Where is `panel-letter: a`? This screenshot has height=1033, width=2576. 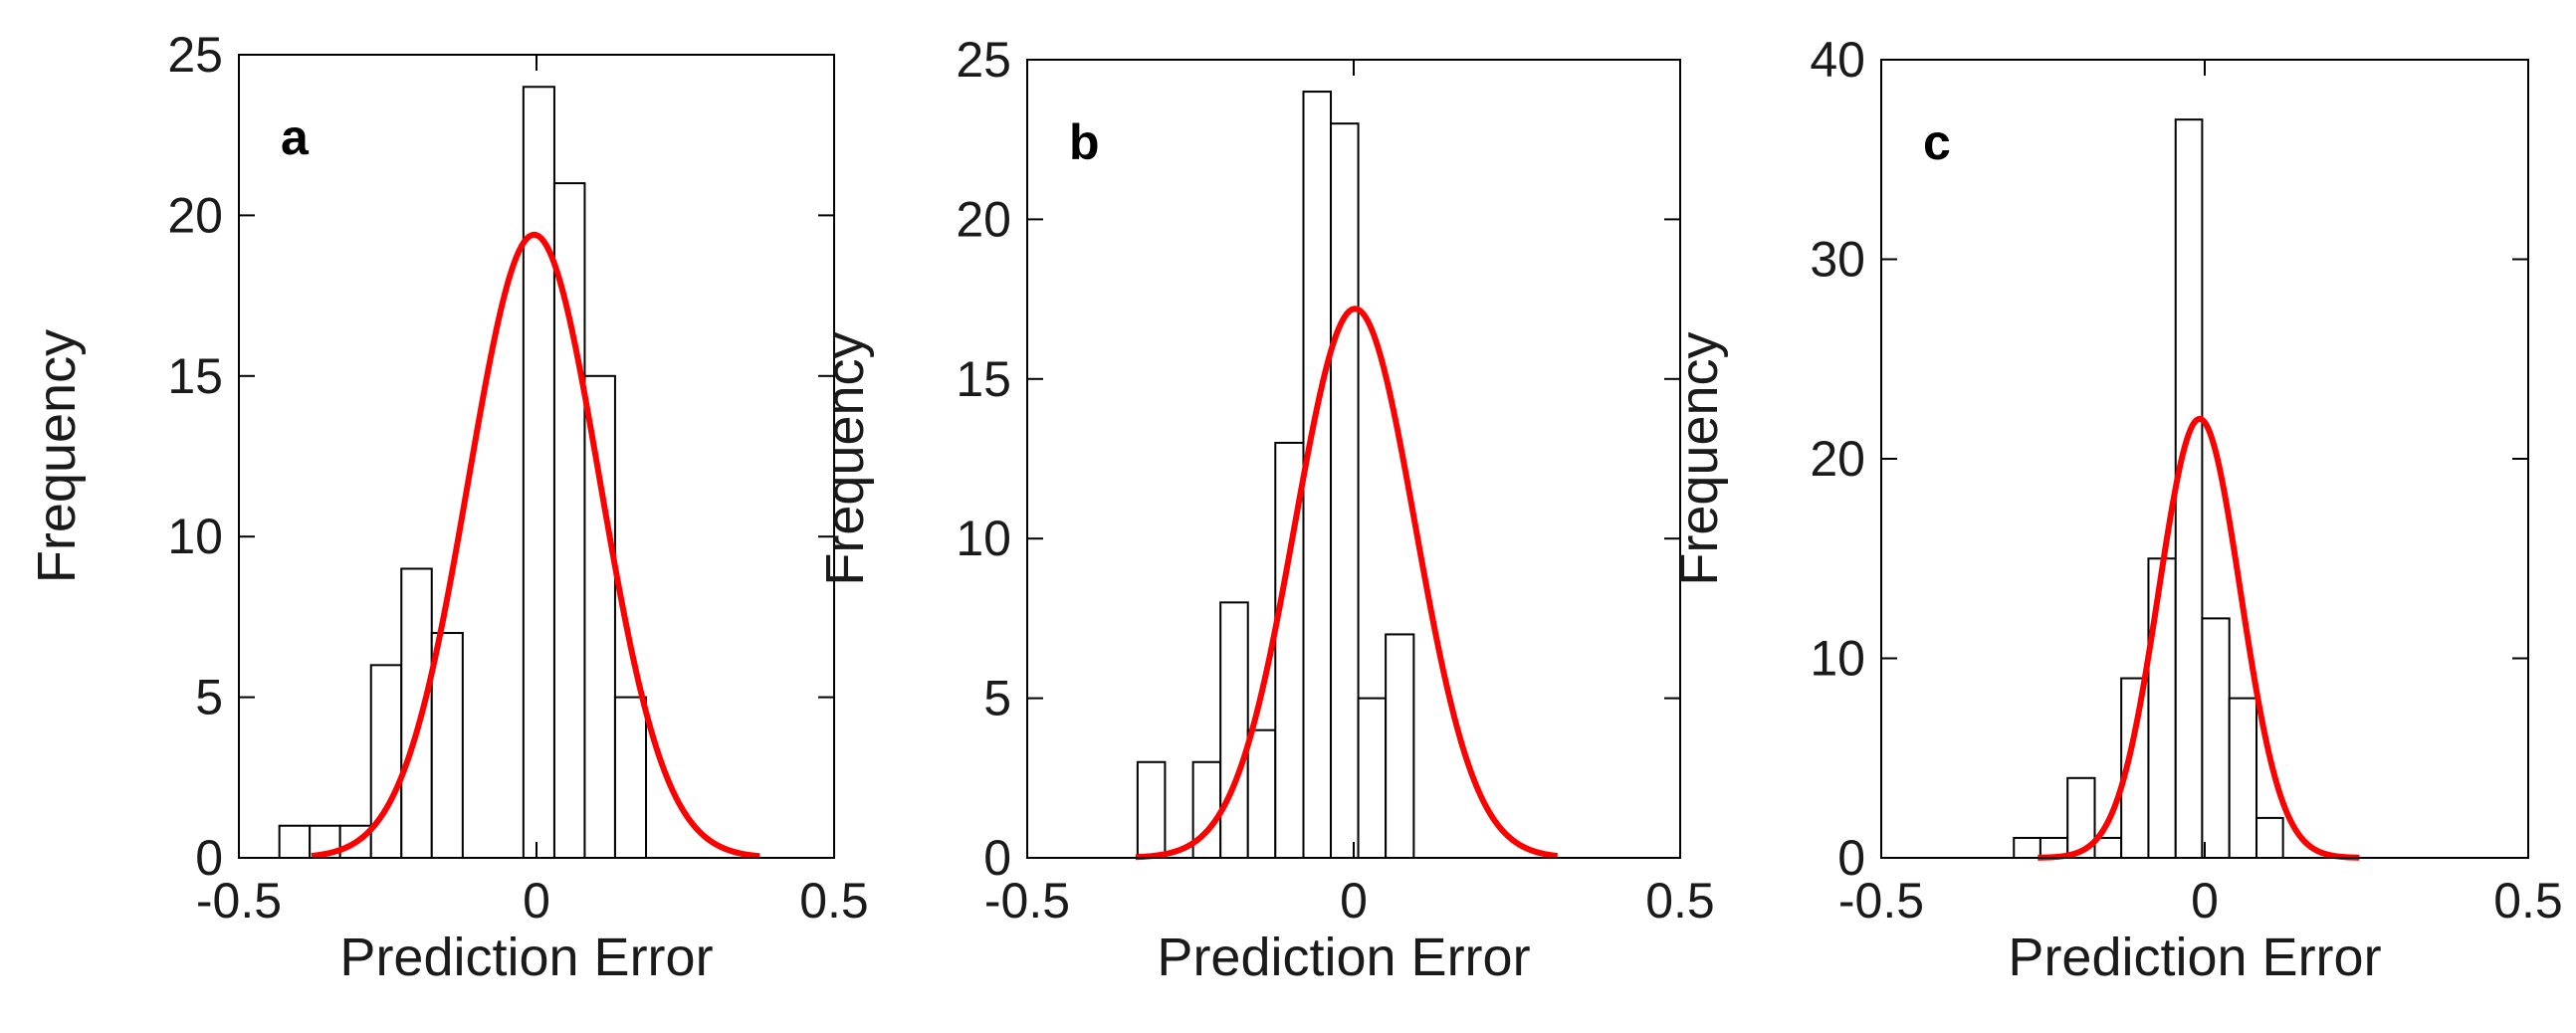
panel-letter: a is located at coordinates (295, 137).